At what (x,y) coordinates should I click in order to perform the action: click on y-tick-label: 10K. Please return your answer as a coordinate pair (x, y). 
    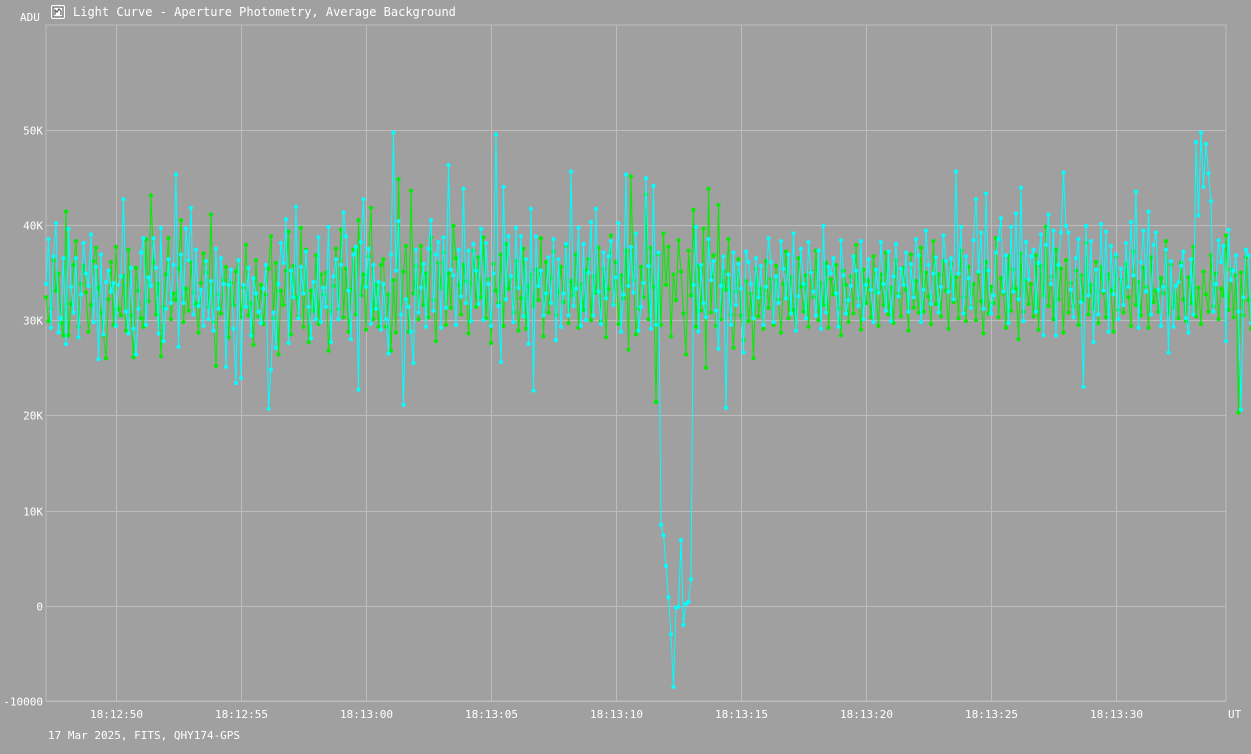
    Looking at the image, I should click on (33, 512).